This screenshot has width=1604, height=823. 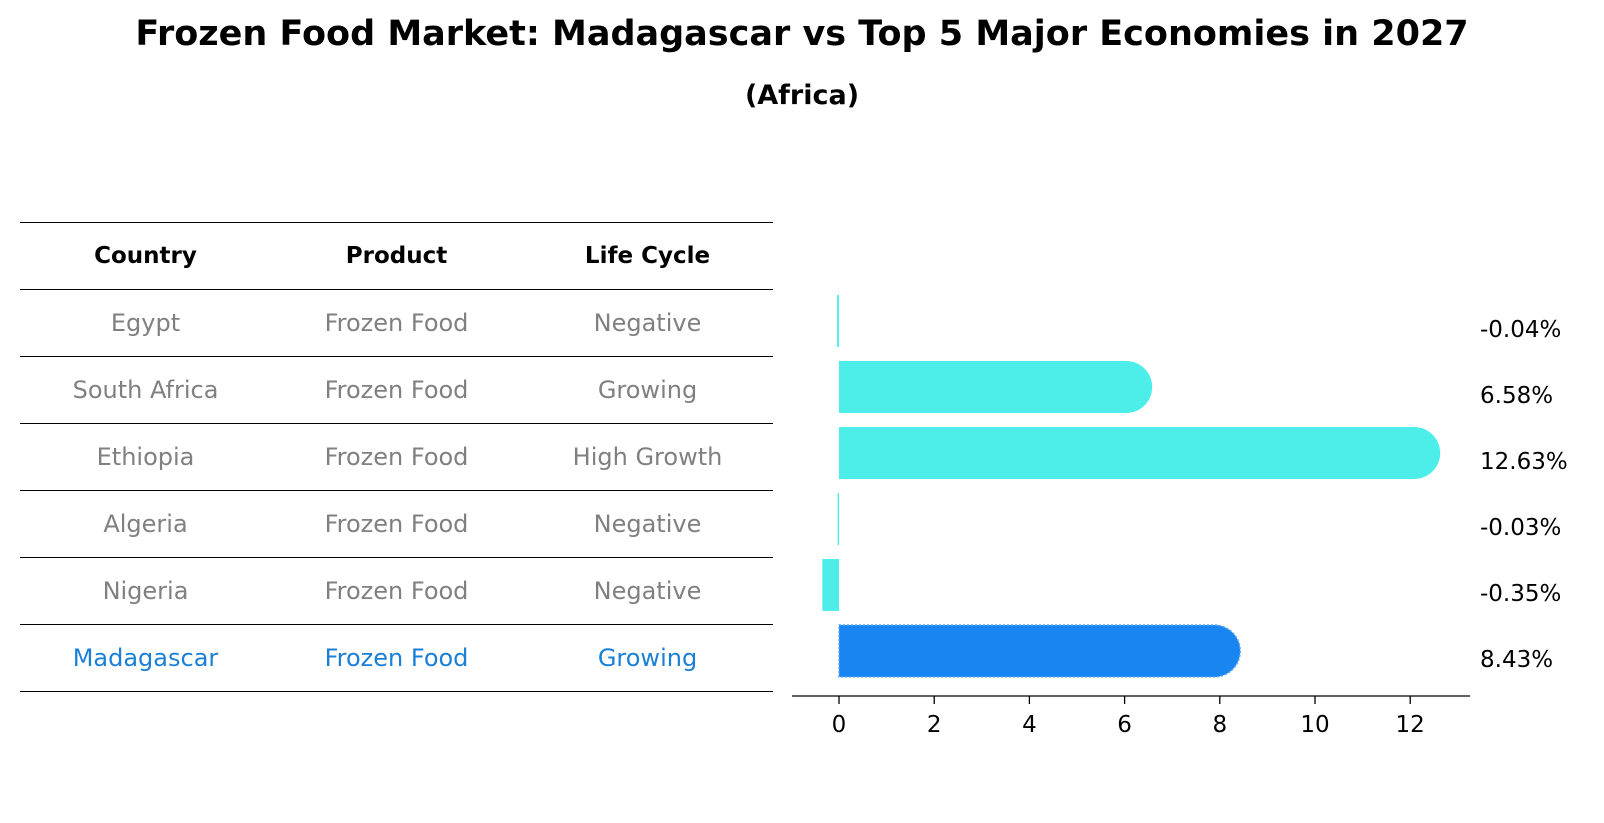 I want to click on cell-life-cycle: High Growth, so click(x=647, y=457).